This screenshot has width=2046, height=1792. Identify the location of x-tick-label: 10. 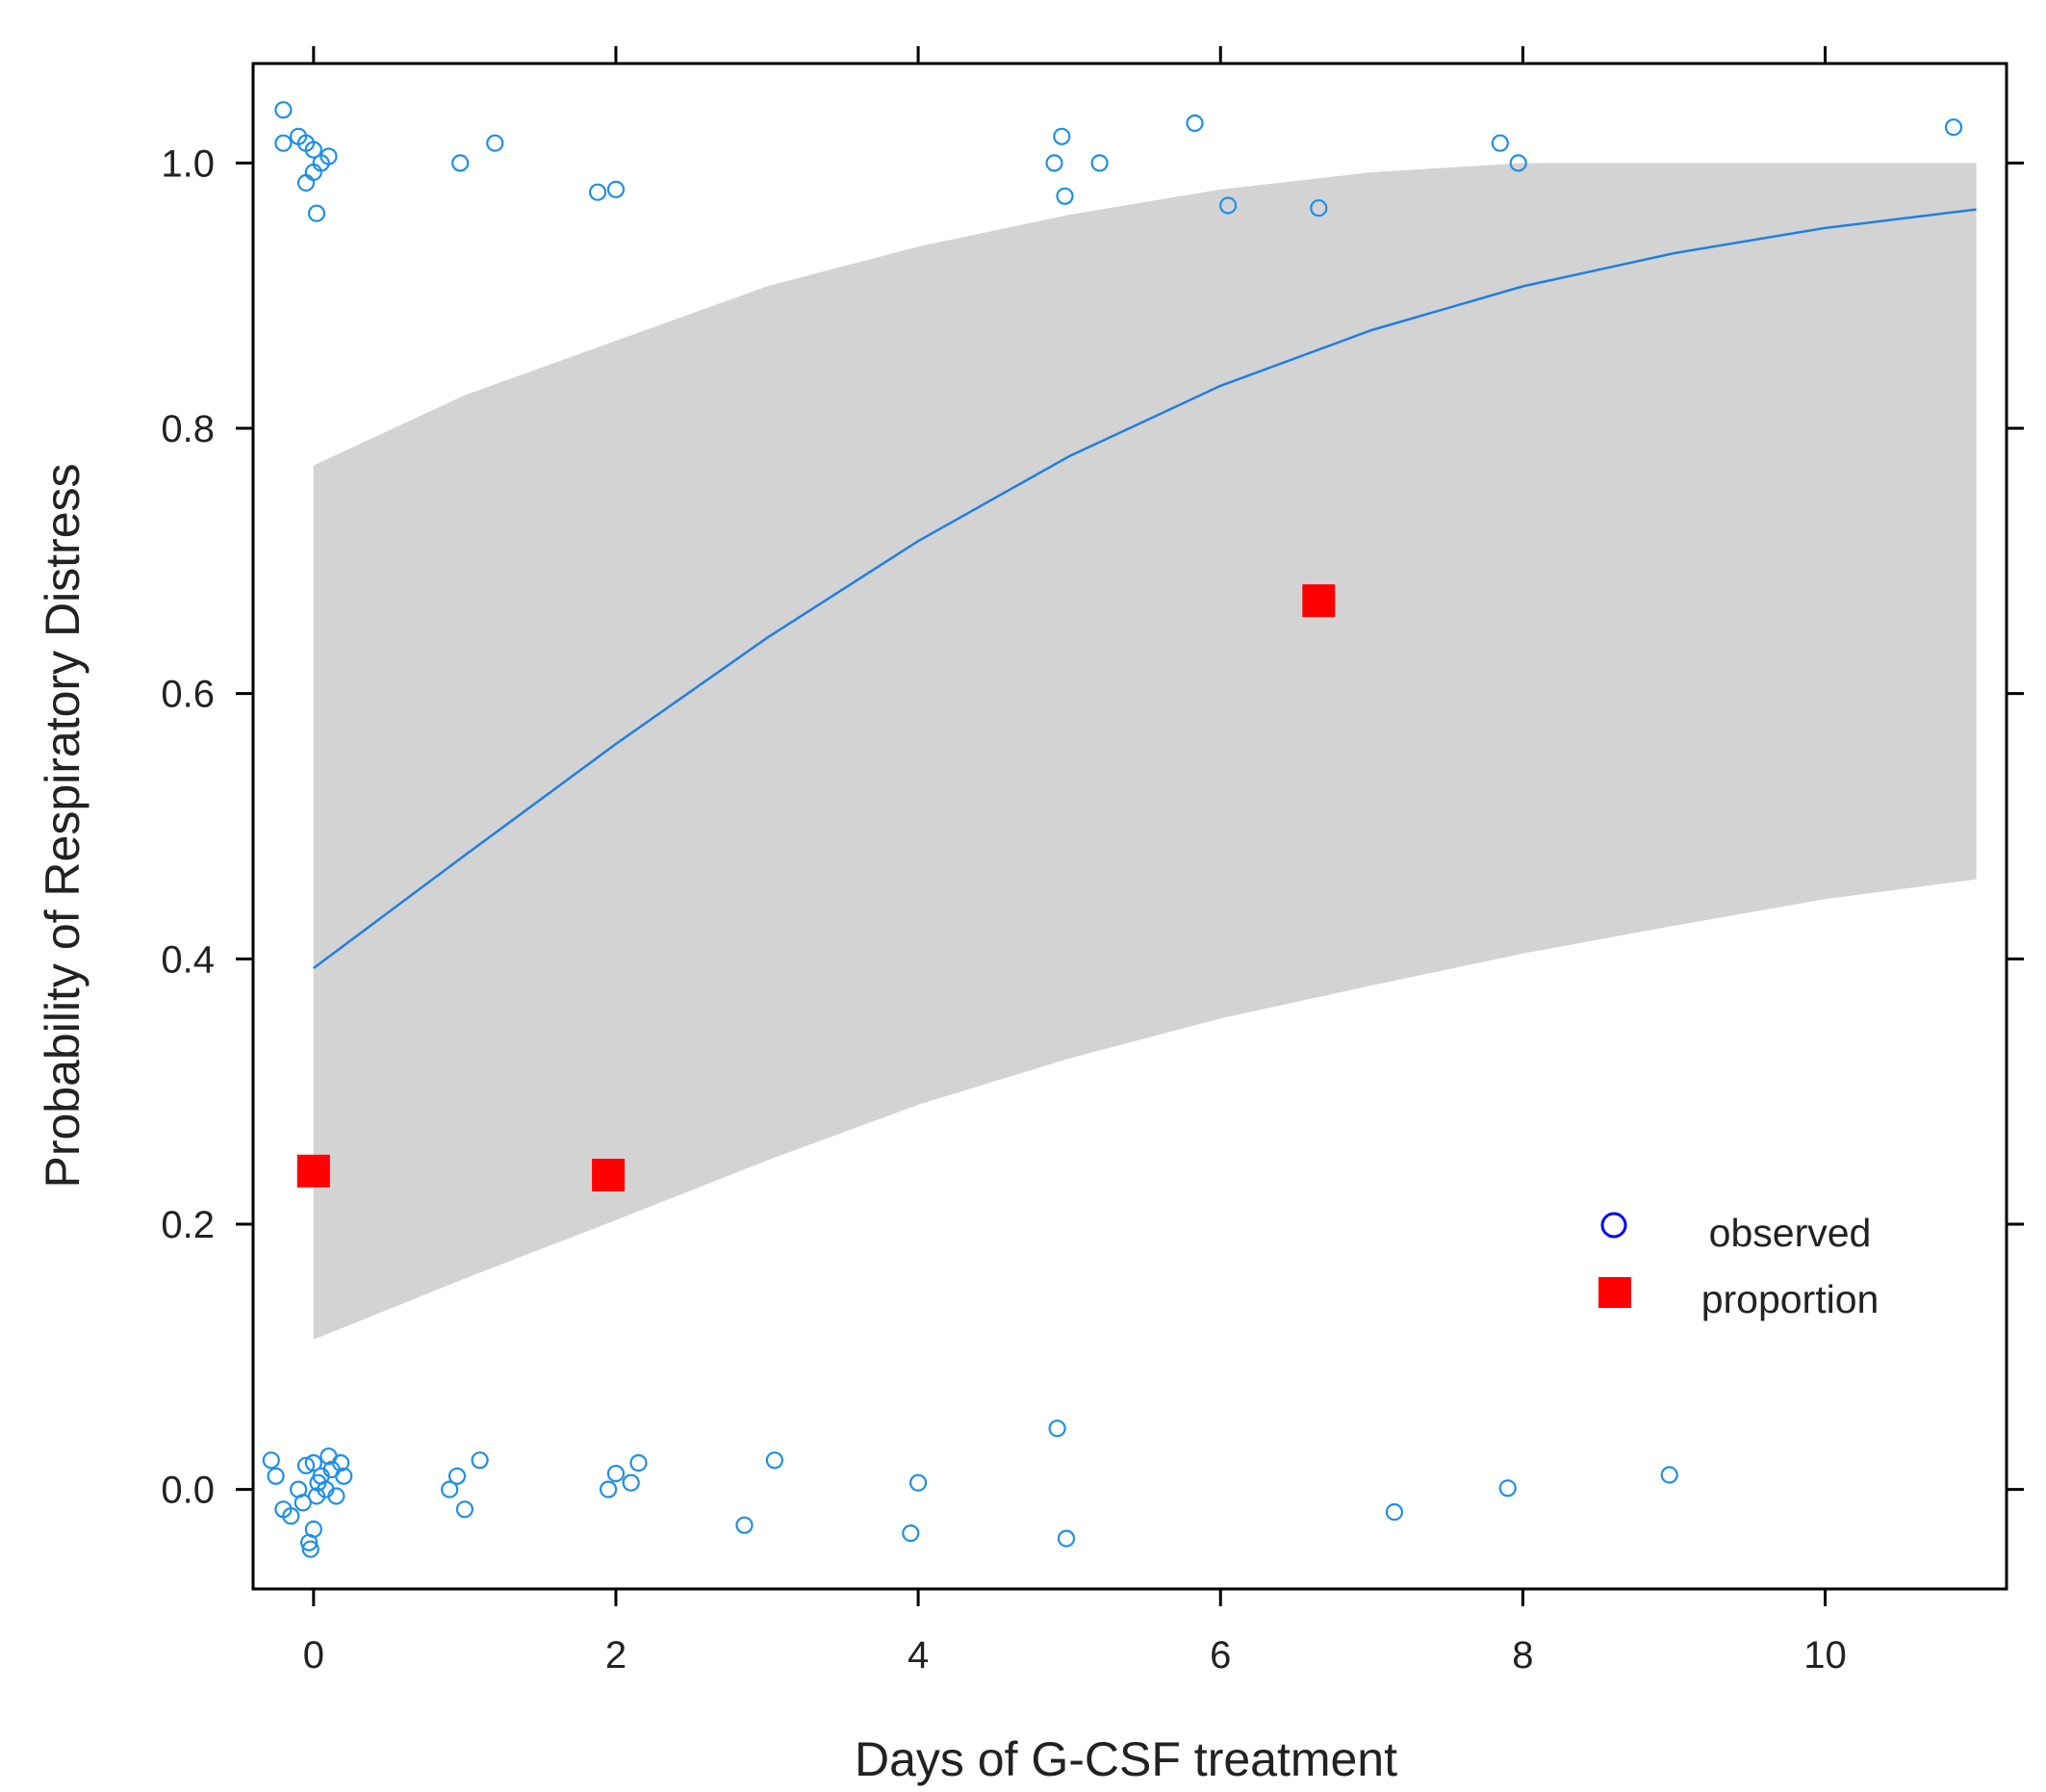
(1825, 1655).